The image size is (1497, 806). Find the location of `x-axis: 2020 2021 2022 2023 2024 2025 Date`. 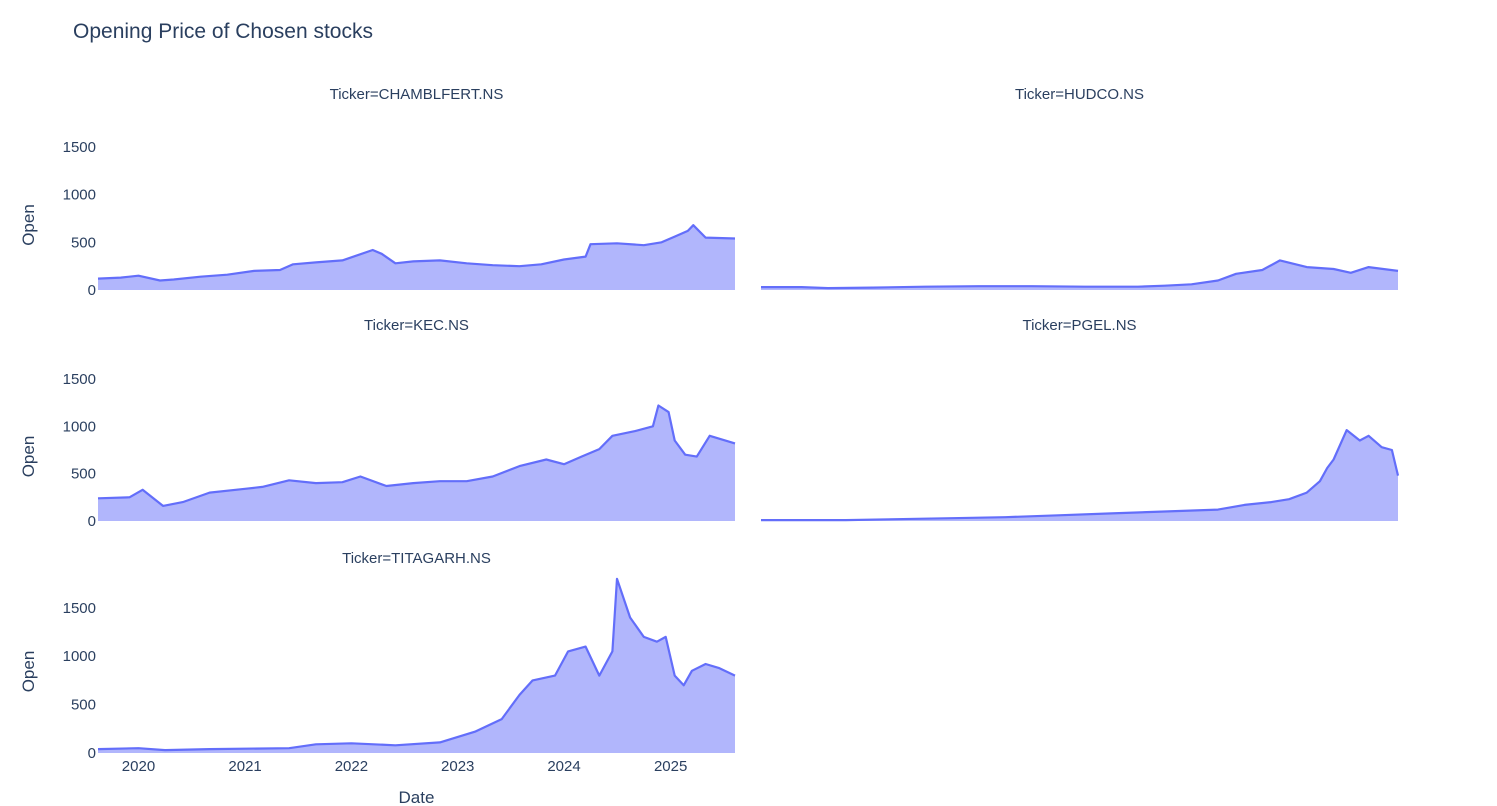

x-axis: 2020 2021 2022 2023 2024 2025 Date is located at coordinates (405, 782).